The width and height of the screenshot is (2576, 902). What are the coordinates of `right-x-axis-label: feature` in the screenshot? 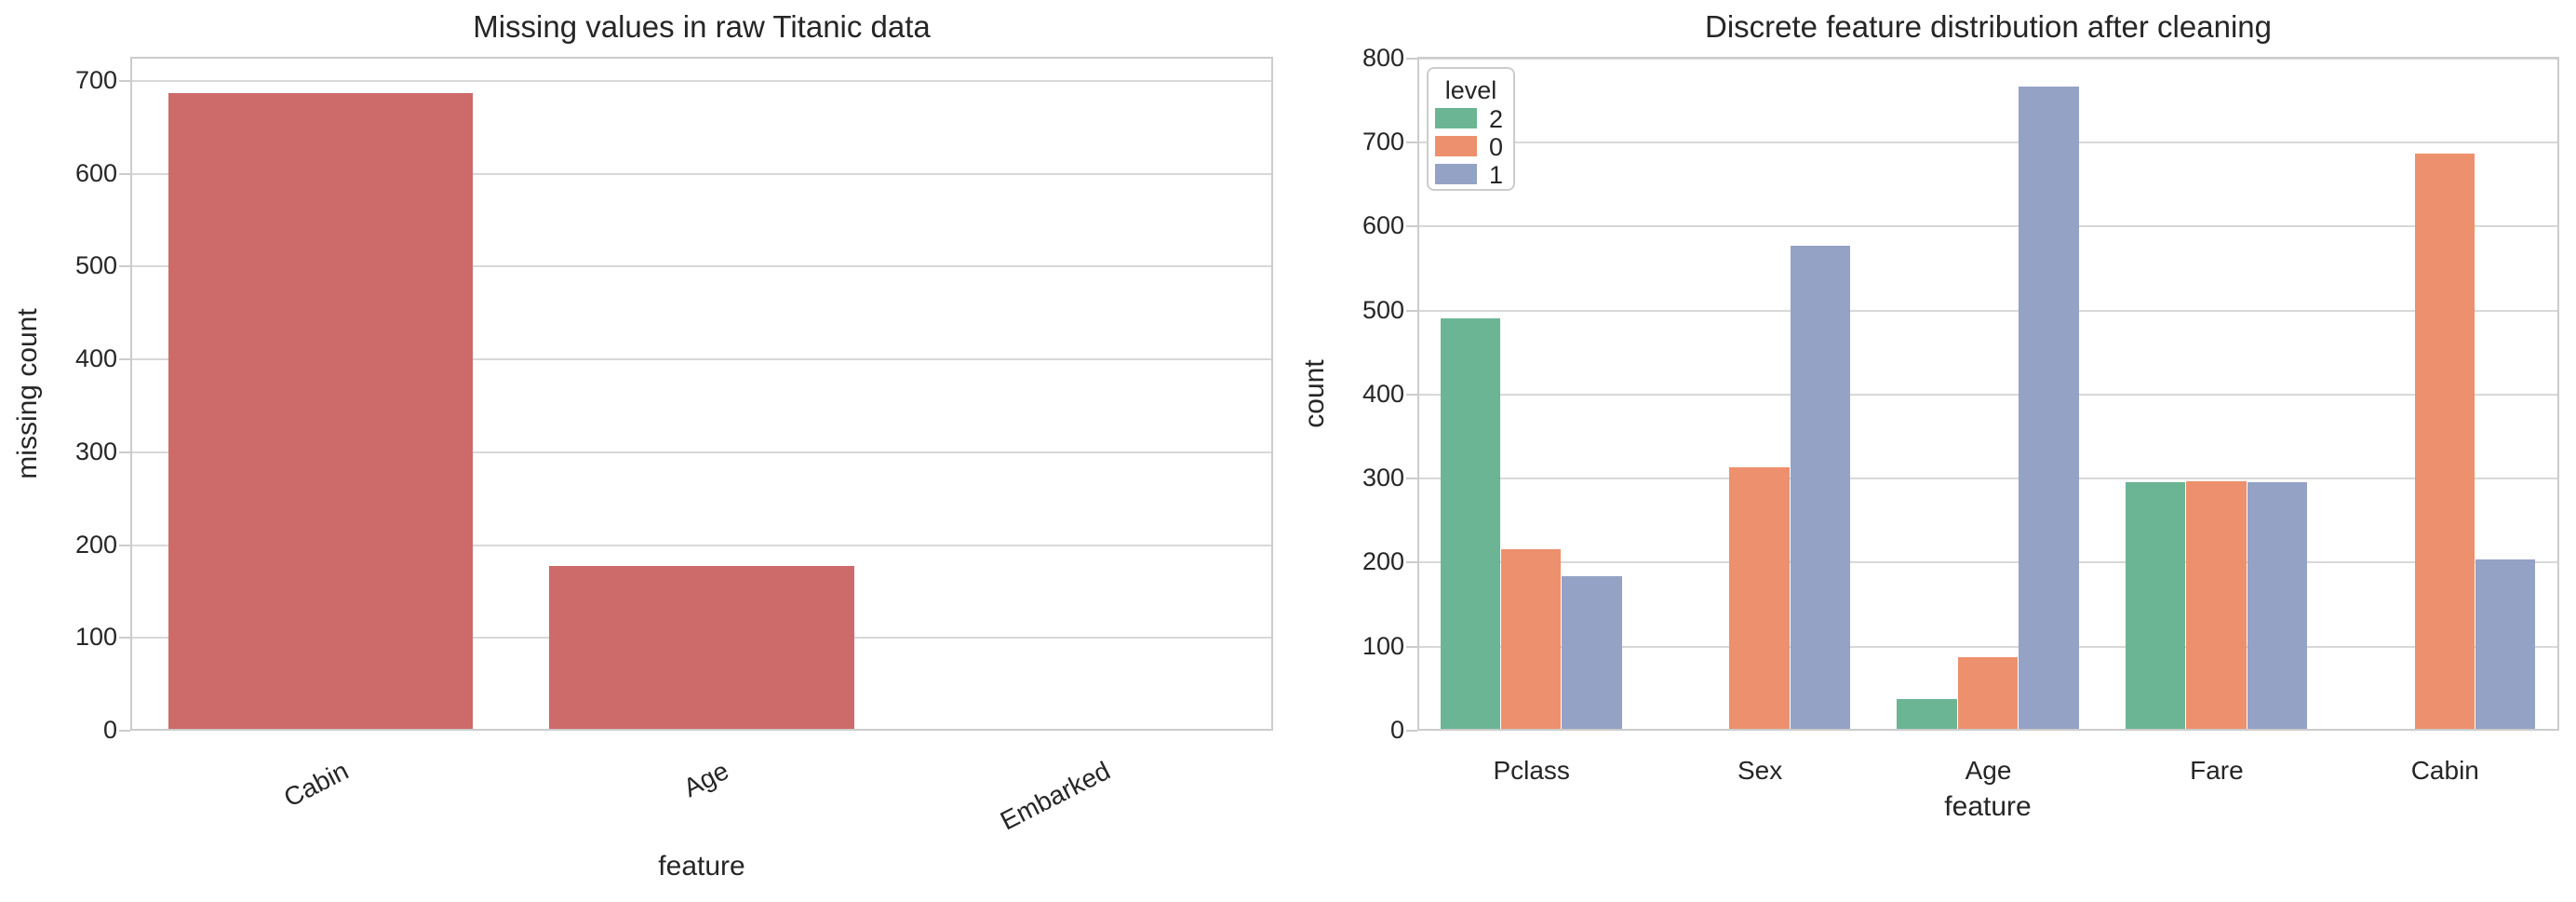 It's located at (1988, 806).